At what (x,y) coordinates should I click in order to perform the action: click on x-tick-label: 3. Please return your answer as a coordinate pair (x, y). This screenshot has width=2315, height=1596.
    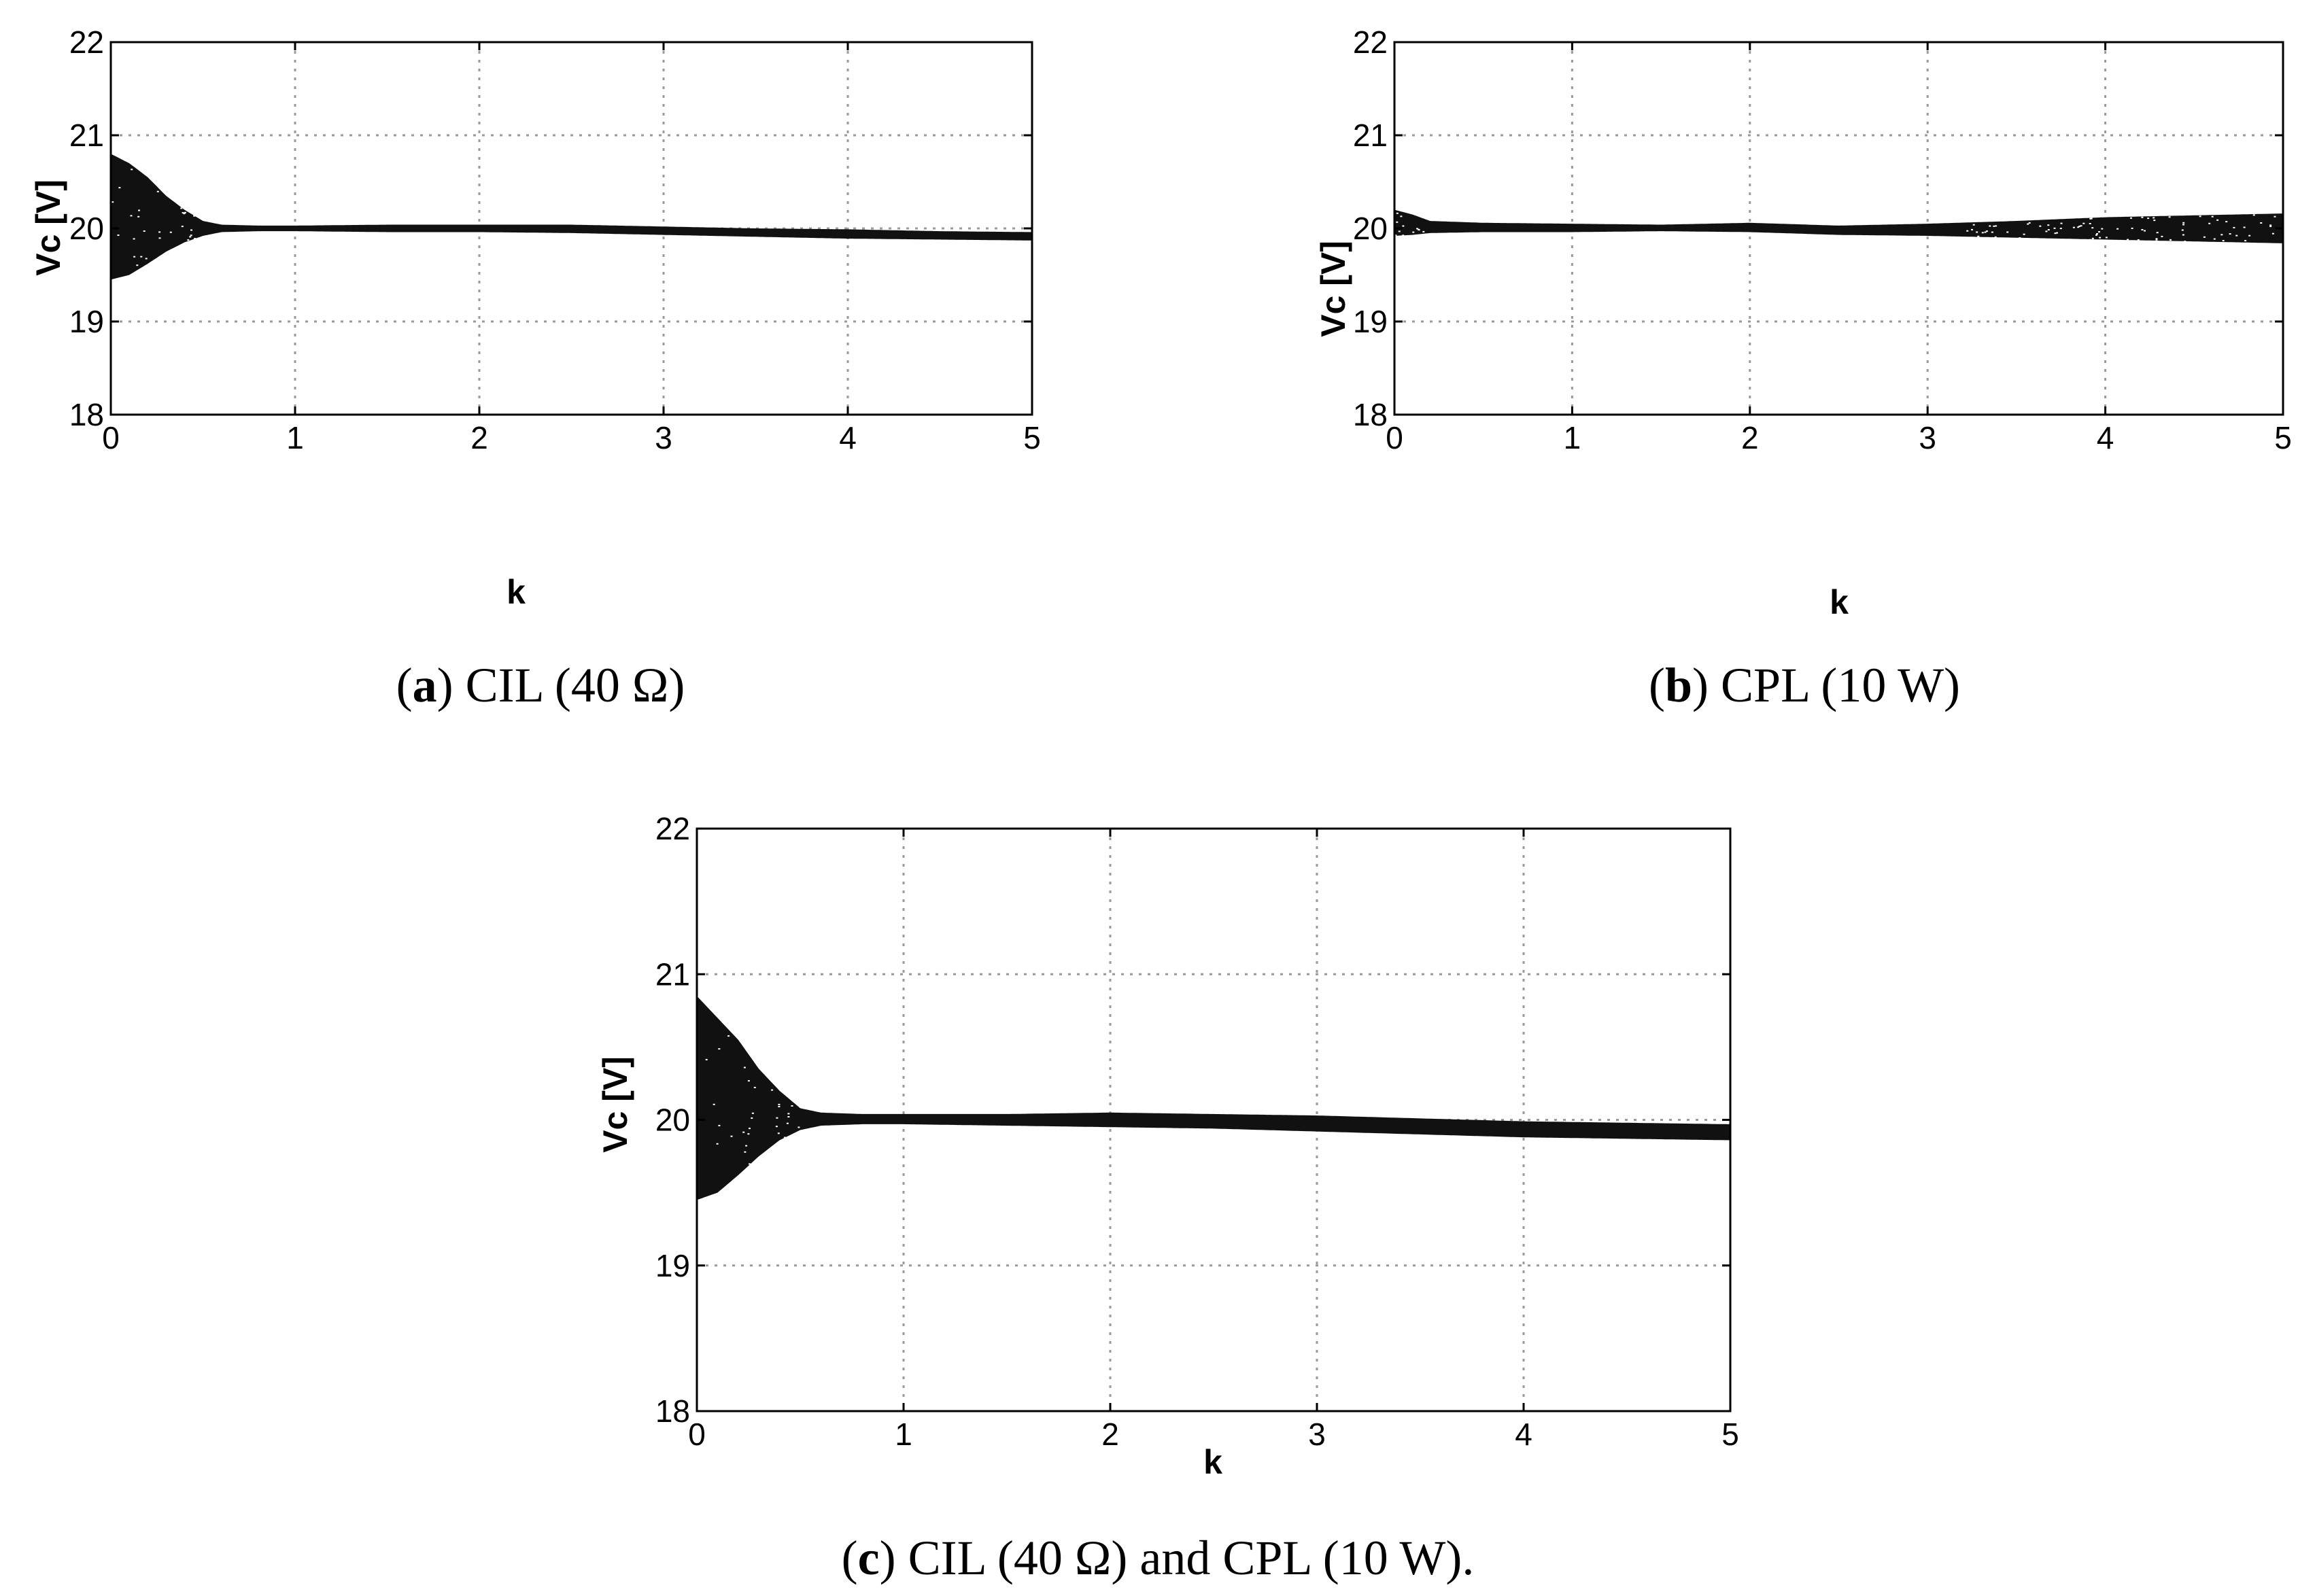
    Looking at the image, I should click on (1317, 1434).